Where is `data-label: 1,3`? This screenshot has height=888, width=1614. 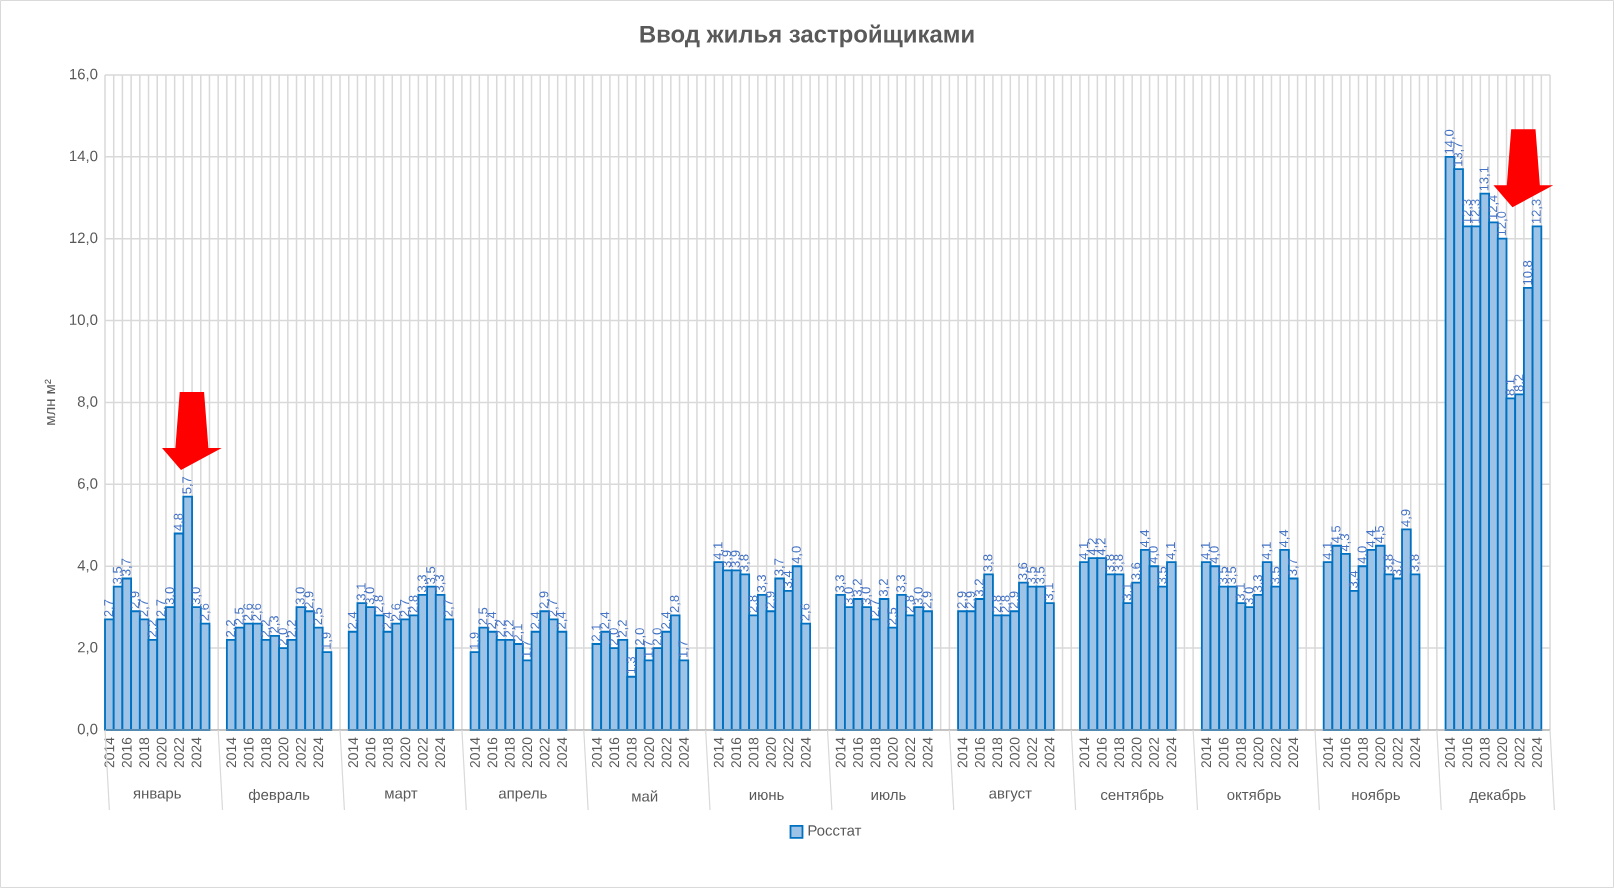
data-label: 1,3 is located at coordinates (632, 665).